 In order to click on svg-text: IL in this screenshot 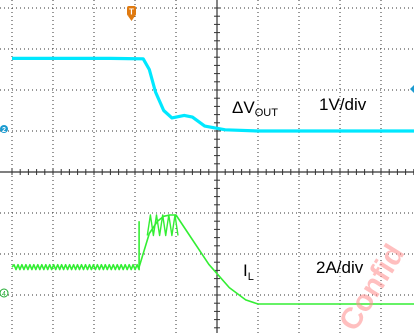, I will do `click(248, 272)`.